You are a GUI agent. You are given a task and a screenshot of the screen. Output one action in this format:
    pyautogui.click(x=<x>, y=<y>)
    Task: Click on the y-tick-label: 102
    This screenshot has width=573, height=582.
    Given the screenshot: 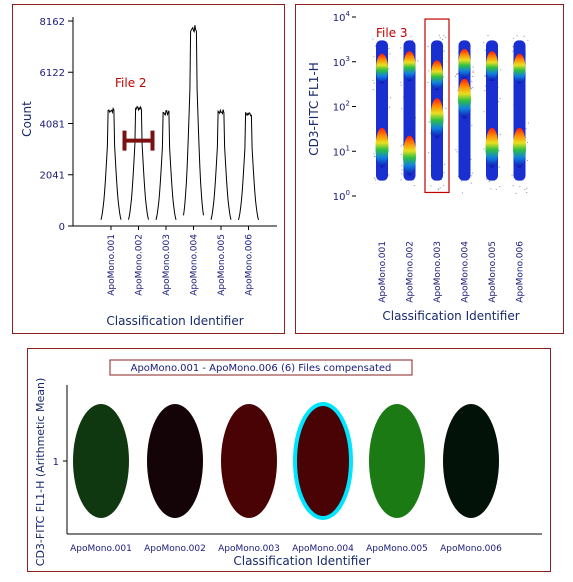 What is the action you would take?
    pyautogui.click(x=341, y=107)
    